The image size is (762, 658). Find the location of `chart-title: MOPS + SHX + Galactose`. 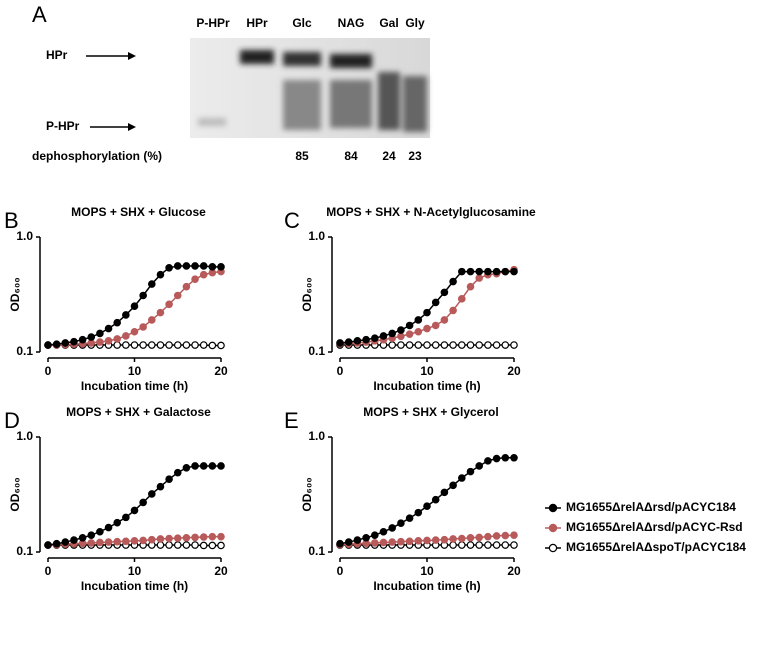

chart-title: MOPS + SHX + Galactose is located at coordinates (138, 412).